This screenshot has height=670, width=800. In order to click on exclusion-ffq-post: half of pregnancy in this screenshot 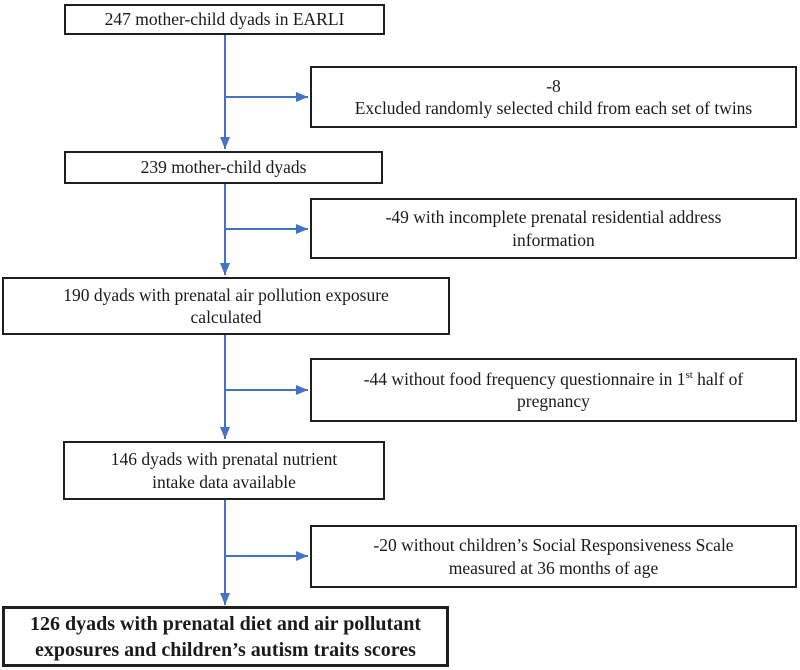, I will do `click(630, 389)`.